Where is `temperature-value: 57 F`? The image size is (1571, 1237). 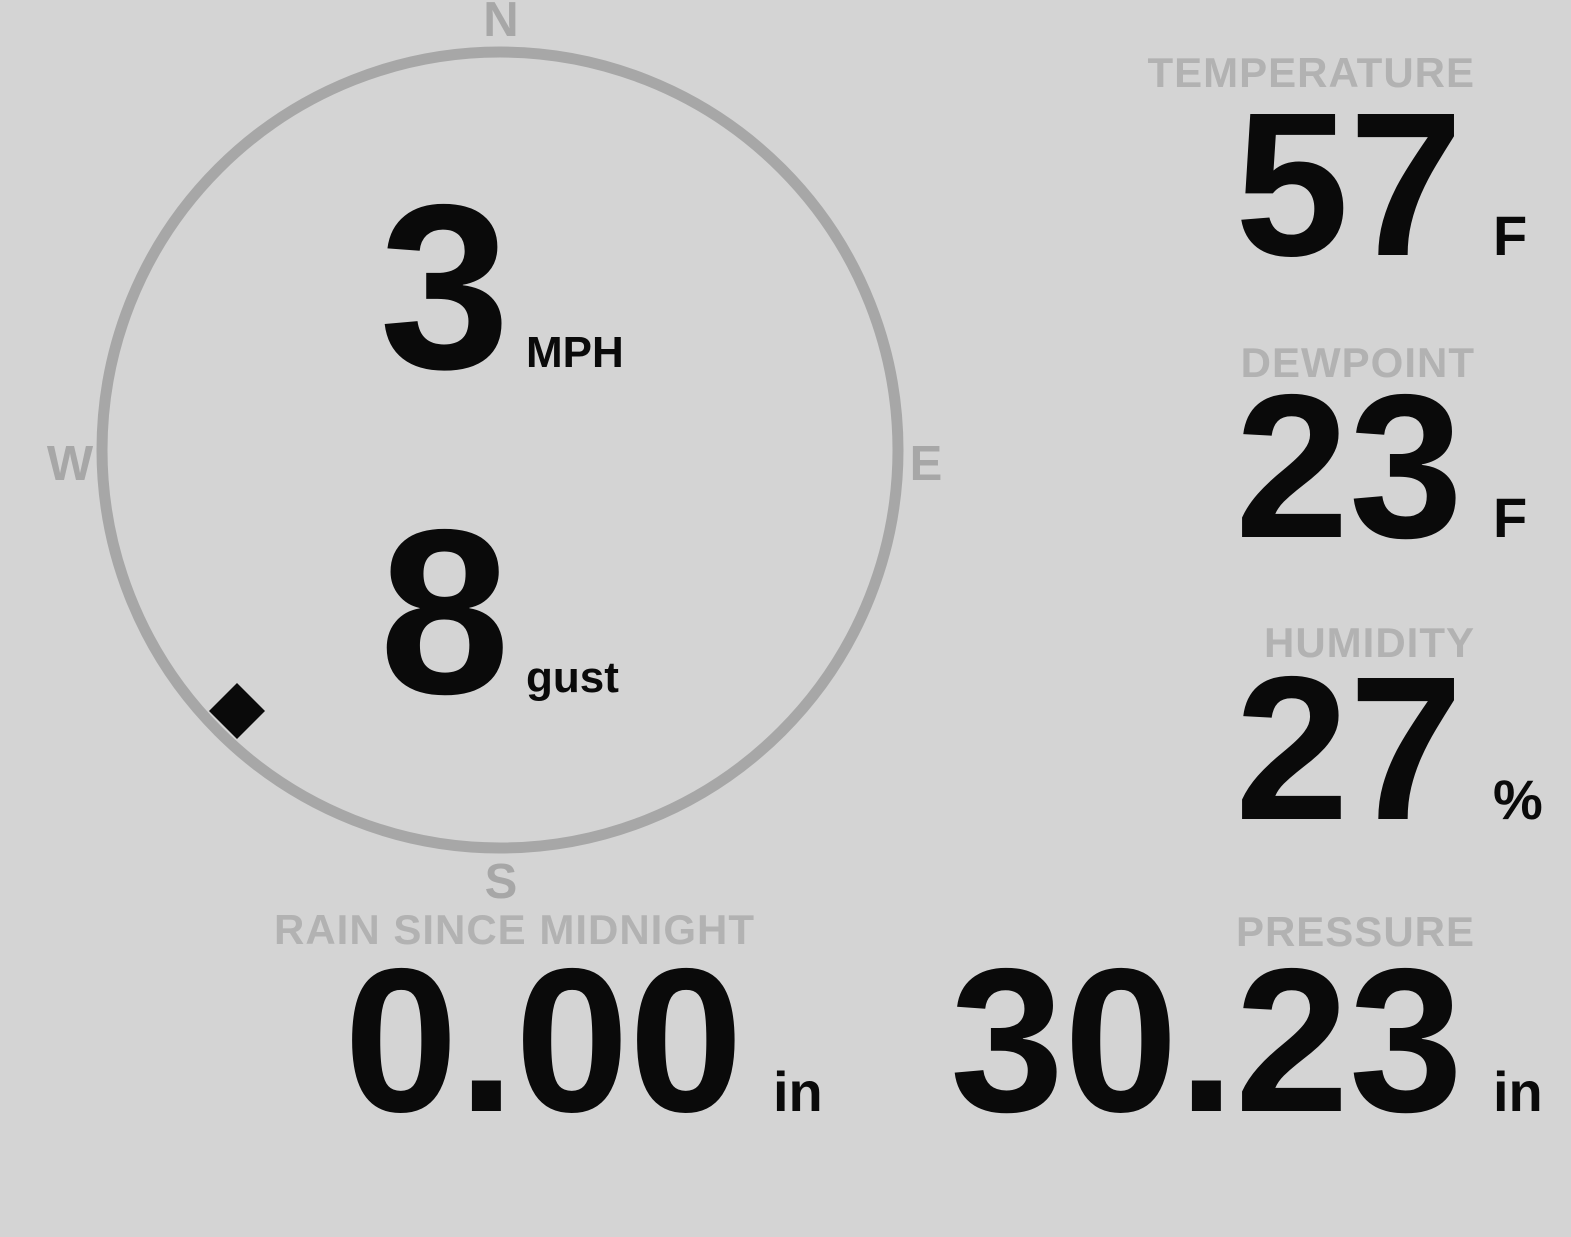 temperature-value: 57 F is located at coordinates (1381, 184).